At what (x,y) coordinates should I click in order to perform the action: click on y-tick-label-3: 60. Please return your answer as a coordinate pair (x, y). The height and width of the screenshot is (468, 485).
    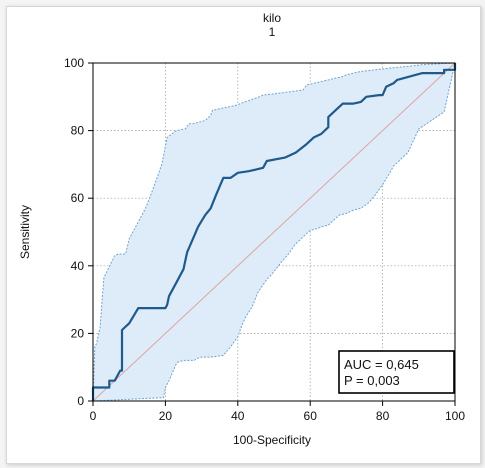
    Looking at the image, I should click on (78, 198).